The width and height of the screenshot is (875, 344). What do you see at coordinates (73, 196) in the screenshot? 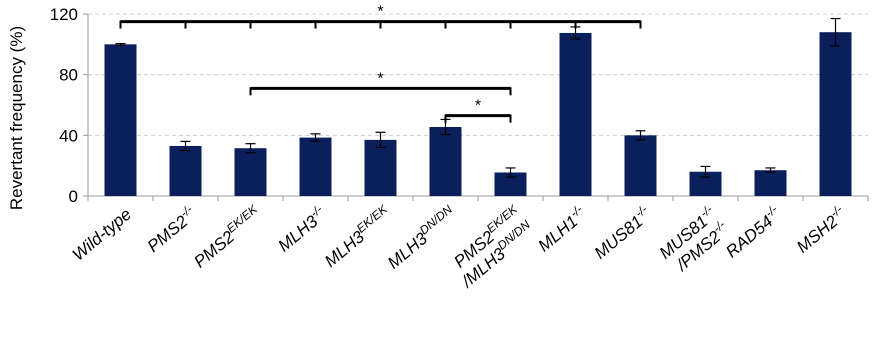
I see `y-tick-label: 0` at bounding box center [73, 196].